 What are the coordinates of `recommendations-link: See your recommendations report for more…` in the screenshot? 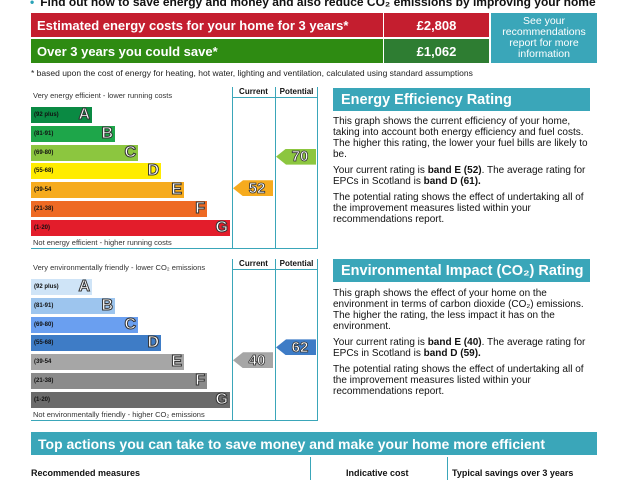 It's located at (544, 38).